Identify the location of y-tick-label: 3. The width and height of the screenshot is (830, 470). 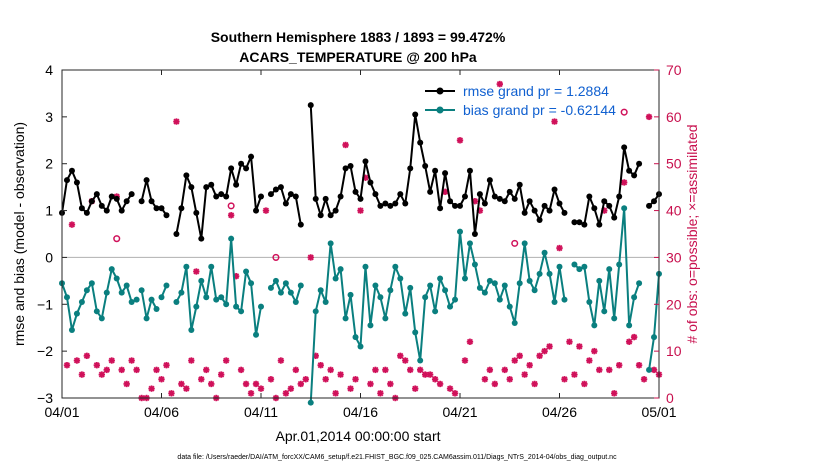
(49, 117).